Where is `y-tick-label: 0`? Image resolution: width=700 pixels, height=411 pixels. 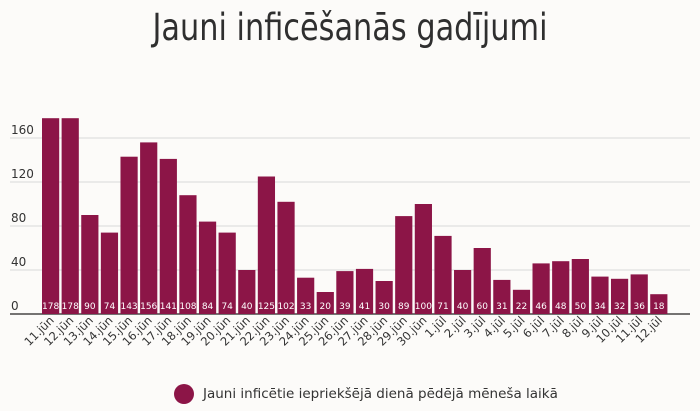
y-tick-label: 0 is located at coordinates (15, 306).